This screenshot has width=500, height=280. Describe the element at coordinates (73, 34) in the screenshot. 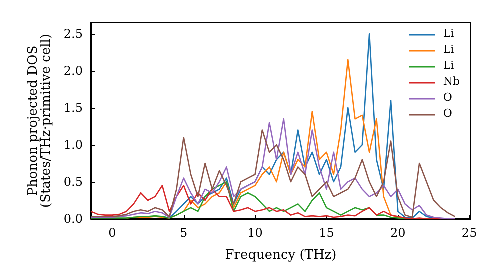

I see `y-tick-label: 2.5` at that location.